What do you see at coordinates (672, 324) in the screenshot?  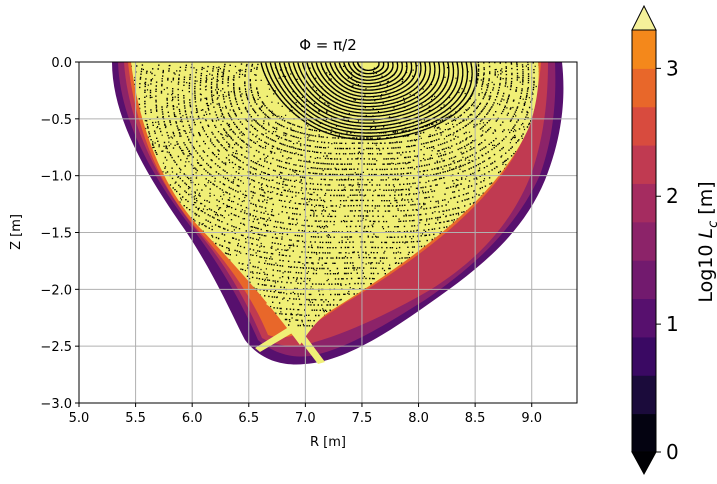 I see `colorbar-tick-label: 1` at bounding box center [672, 324].